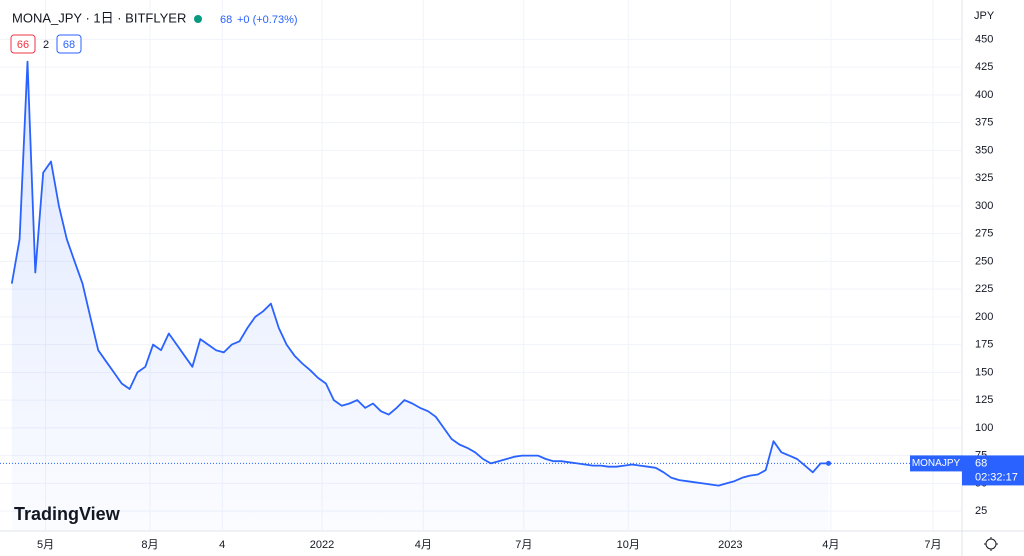 This screenshot has width=1024, height=556. What do you see at coordinates (984, 67) in the screenshot?
I see `y-tick-label: 425` at bounding box center [984, 67].